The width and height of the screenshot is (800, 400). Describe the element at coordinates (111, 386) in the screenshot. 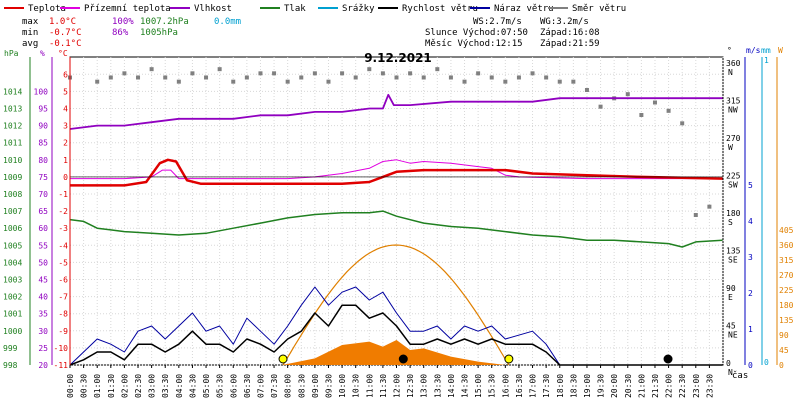

I see `x-tick-3: 01:30` at that location.